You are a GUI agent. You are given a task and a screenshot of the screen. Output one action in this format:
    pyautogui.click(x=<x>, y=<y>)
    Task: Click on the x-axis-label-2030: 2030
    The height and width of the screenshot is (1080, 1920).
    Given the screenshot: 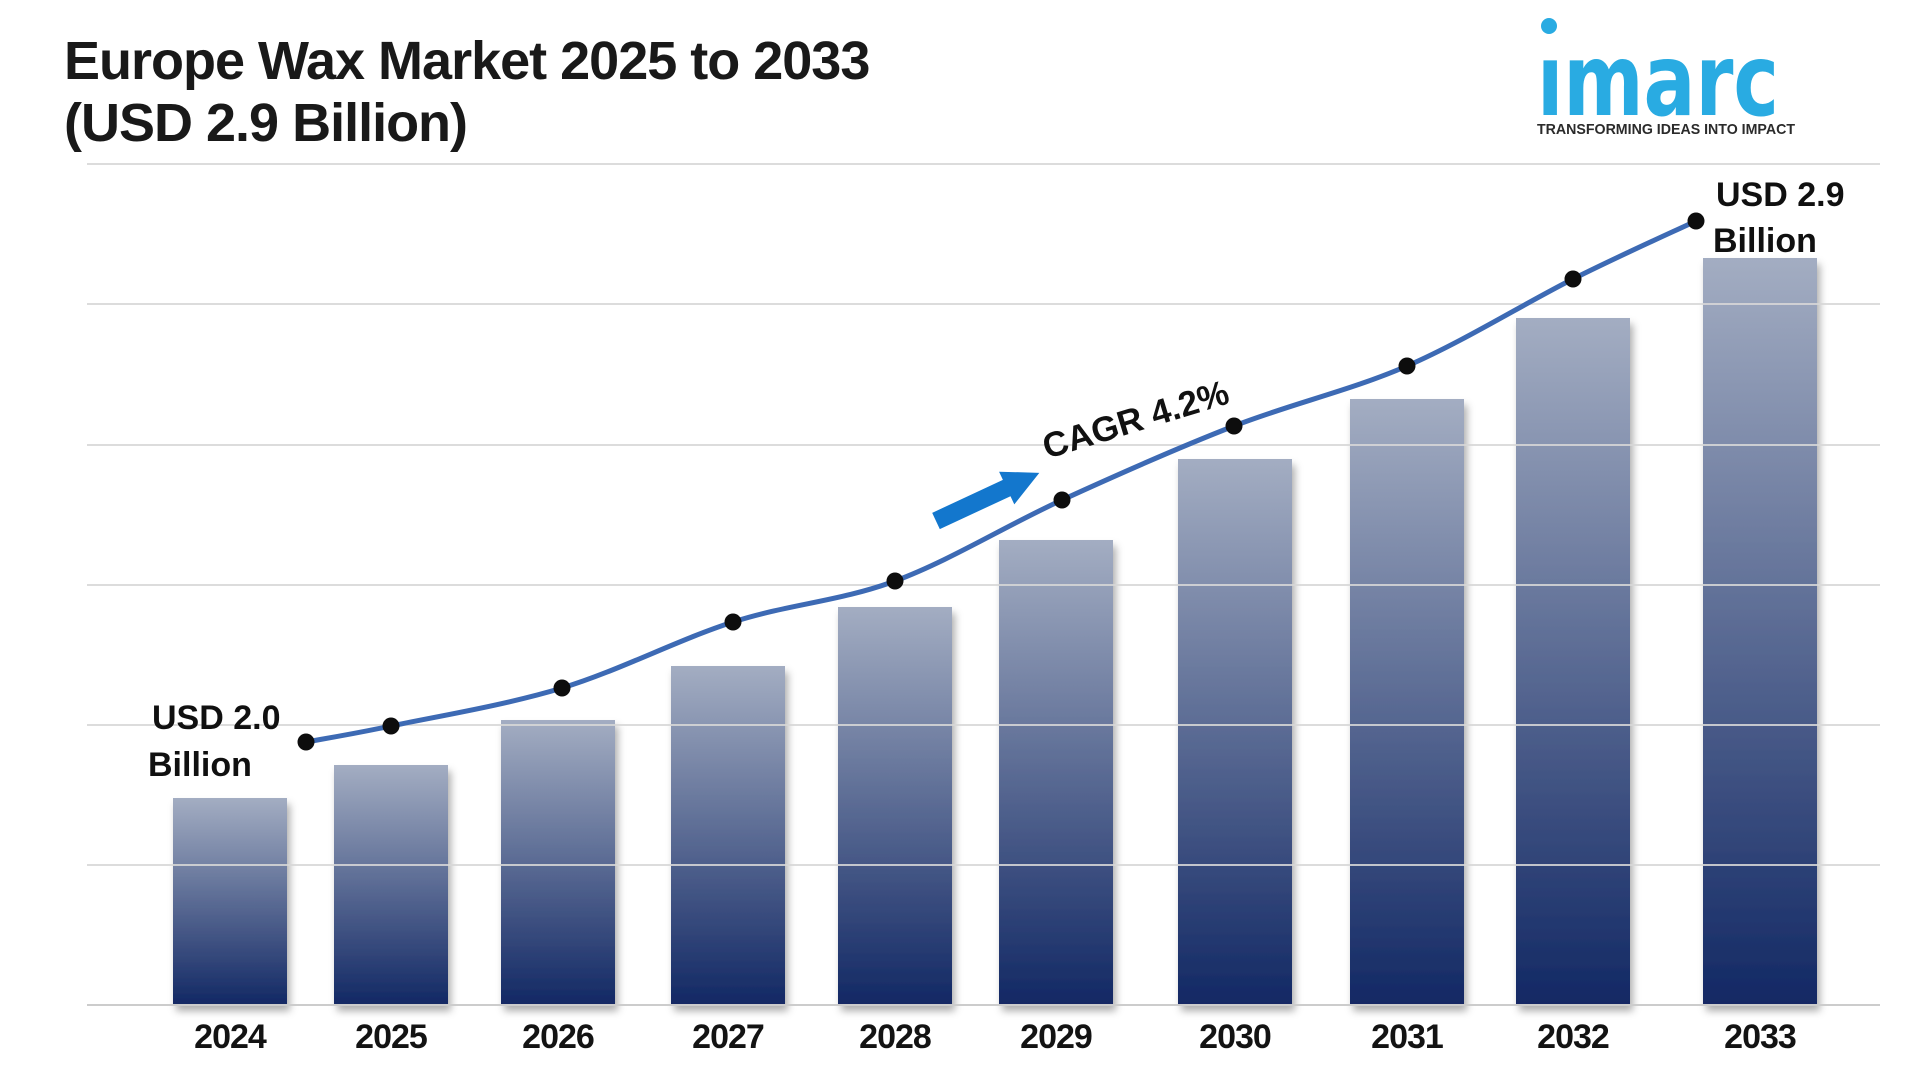 What is the action you would take?
    pyautogui.click(x=1235, y=1037)
    